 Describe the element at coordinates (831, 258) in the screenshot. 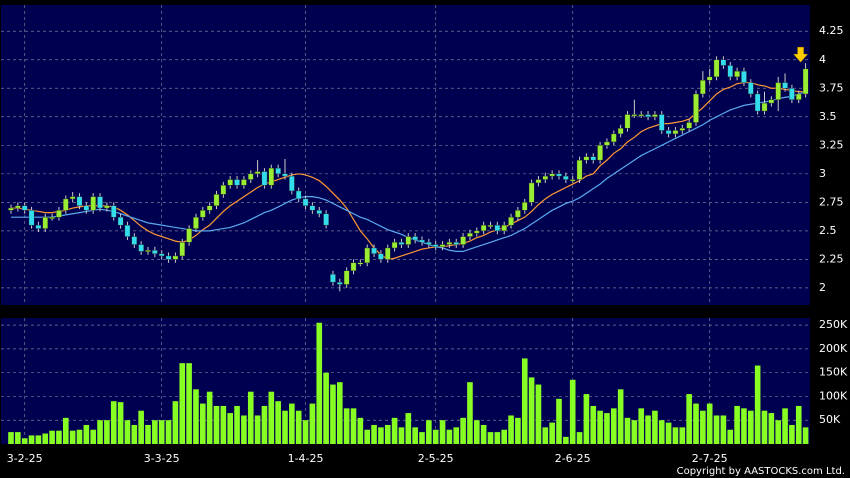

I see `y-tick-label: 2.25` at that location.